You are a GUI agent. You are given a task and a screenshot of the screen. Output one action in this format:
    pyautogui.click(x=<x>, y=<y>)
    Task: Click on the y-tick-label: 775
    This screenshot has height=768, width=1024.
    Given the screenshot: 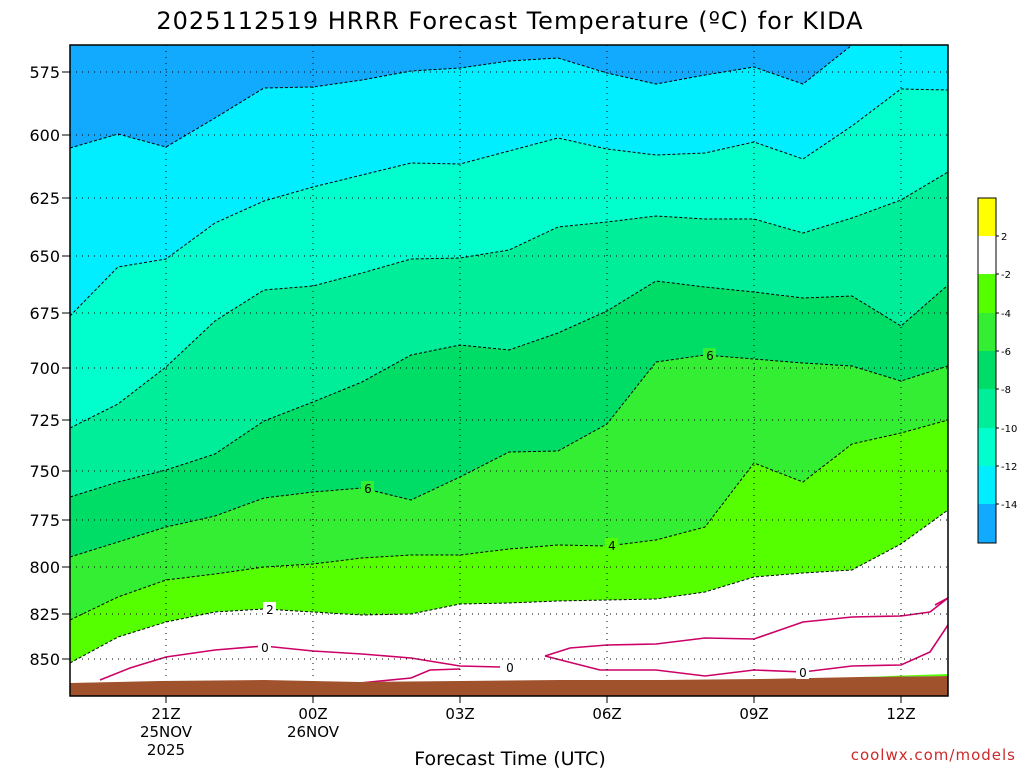 What is the action you would take?
    pyautogui.click(x=44, y=520)
    